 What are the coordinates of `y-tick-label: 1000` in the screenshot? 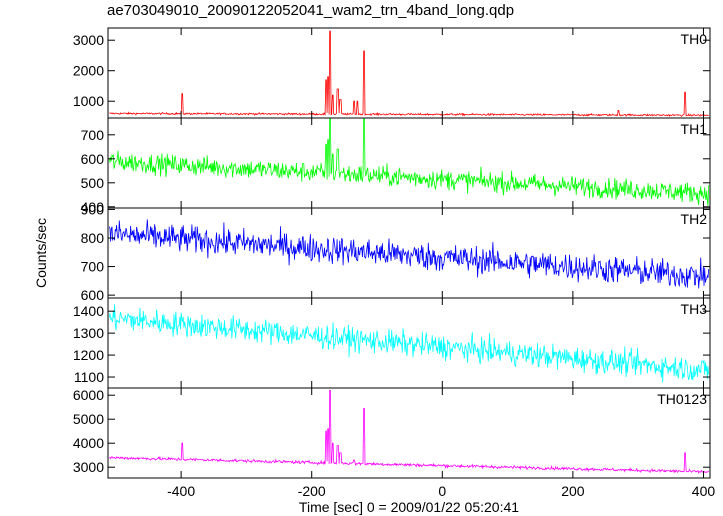 It's located at (88, 101).